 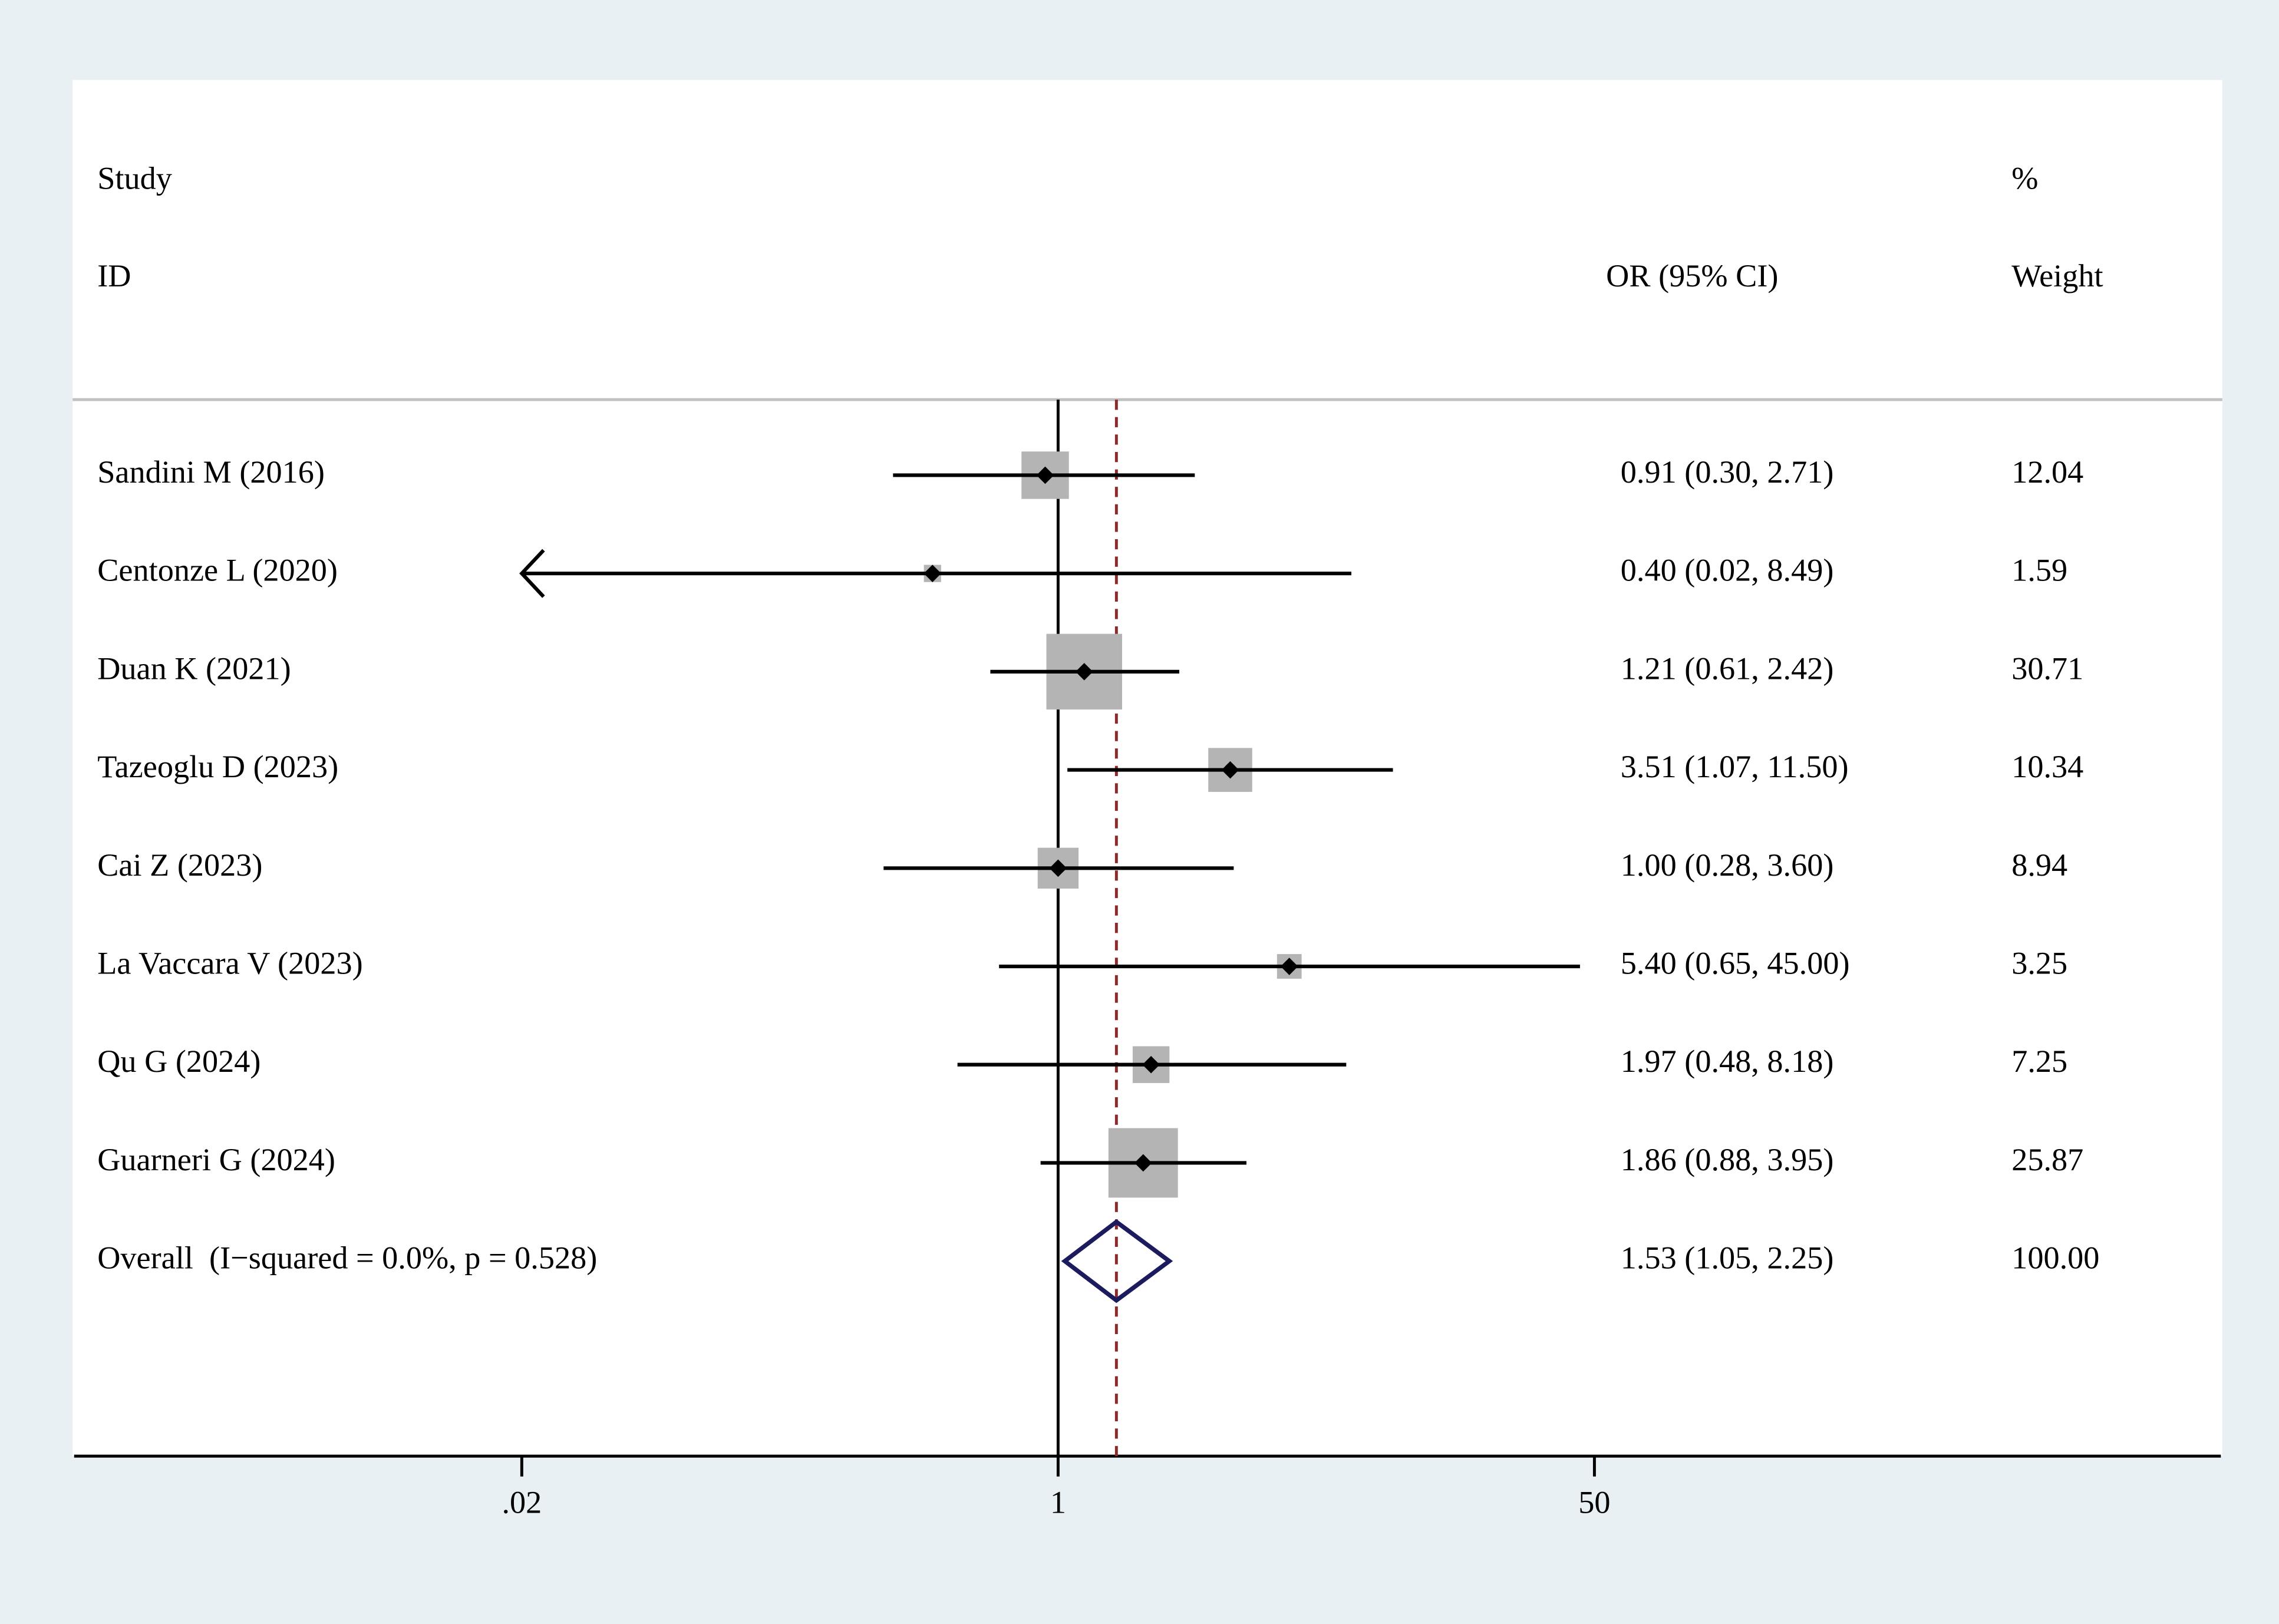 What do you see at coordinates (229, 963) in the screenshot?
I see `study-label: La Vaccara V (2023)` at bounding box center [229, 963].